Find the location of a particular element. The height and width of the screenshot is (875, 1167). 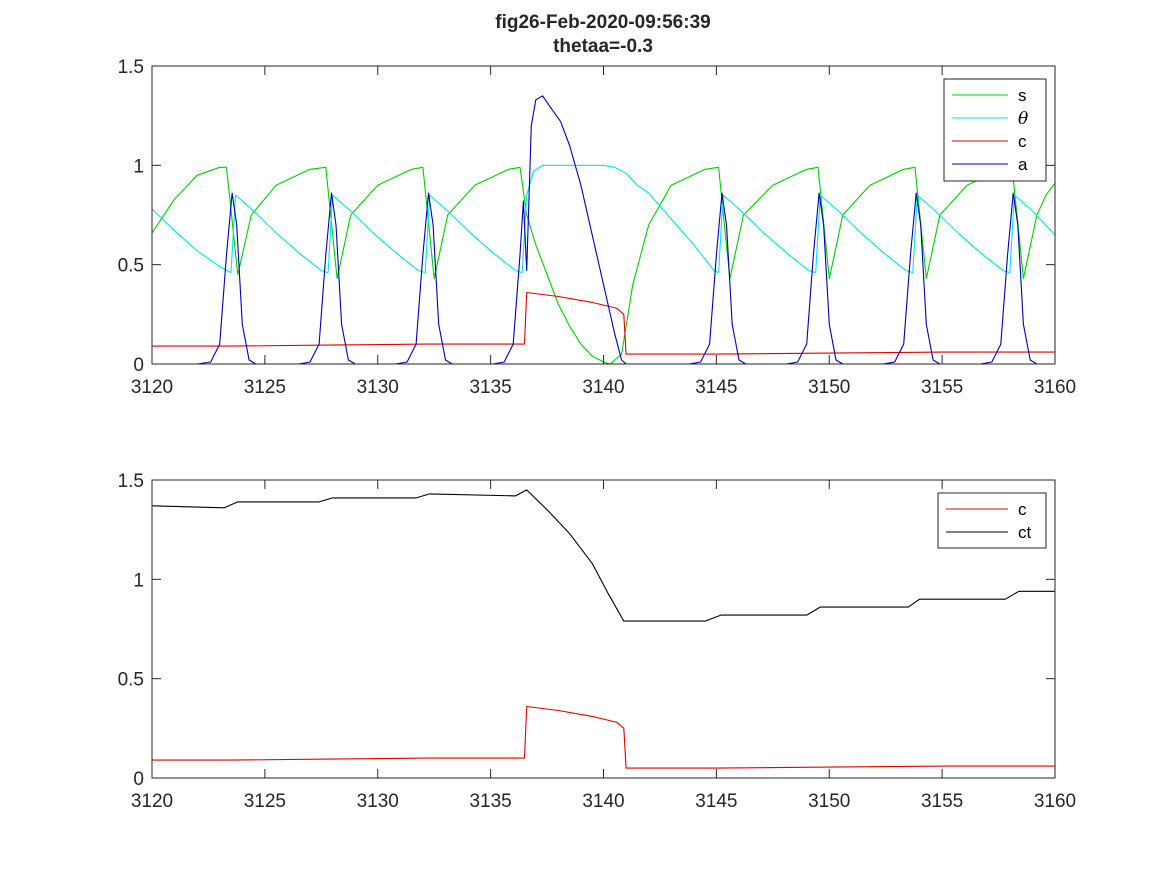

figure-title: fig26-Feb-2020-09:56:39 is located at coordinates (602, 22).